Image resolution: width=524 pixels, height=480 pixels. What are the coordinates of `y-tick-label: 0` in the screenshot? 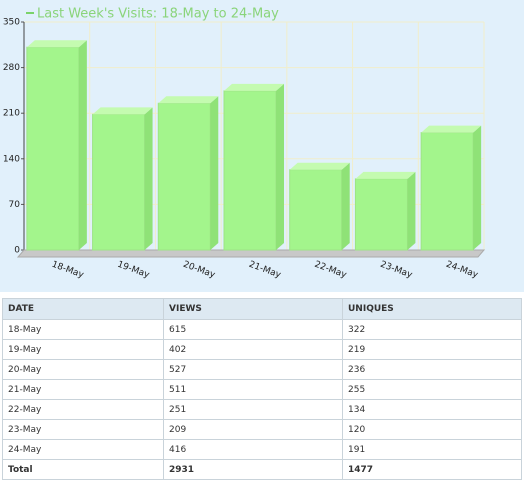 It's located at (17, 251).